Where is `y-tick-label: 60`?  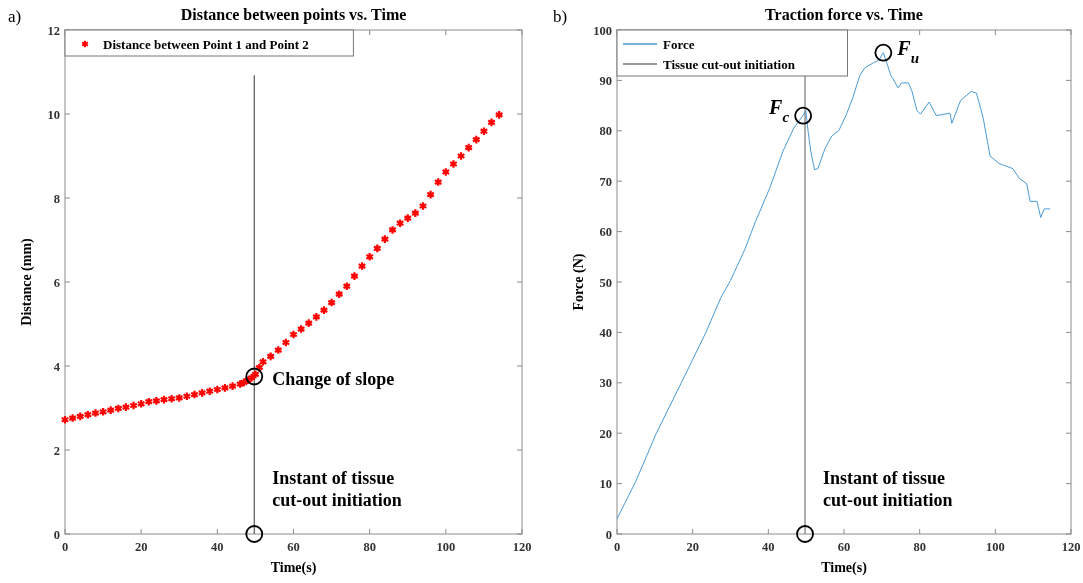
y-tick-label: 60 is located at coordinates (605, 232).